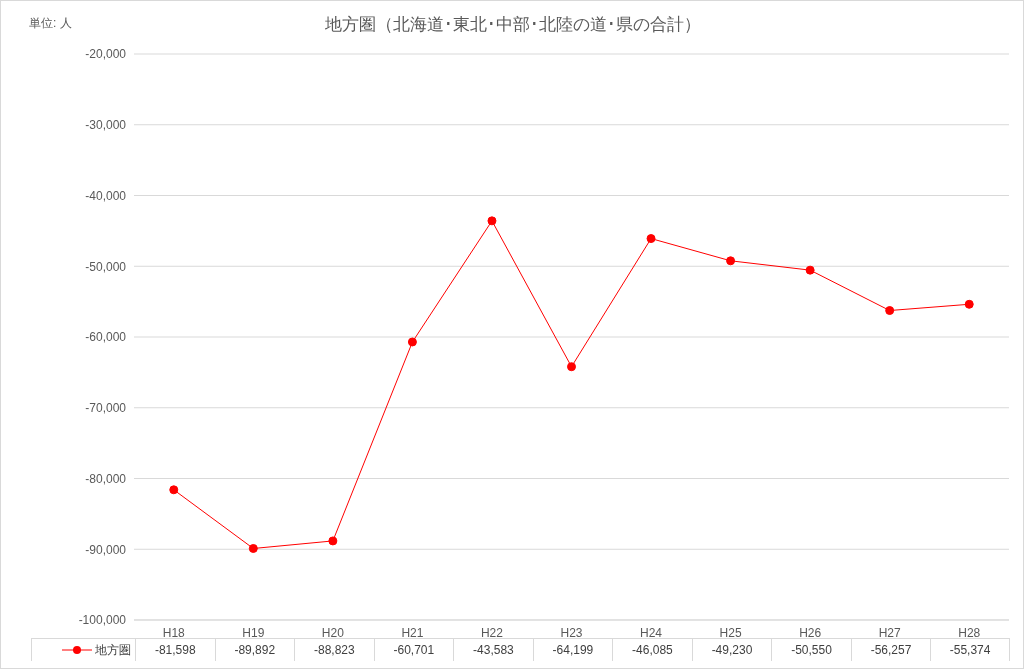  I want to click on chart-title: 地方圏（北海道･東北･中部･北陸の道･県の合計）, so click(513, 24).